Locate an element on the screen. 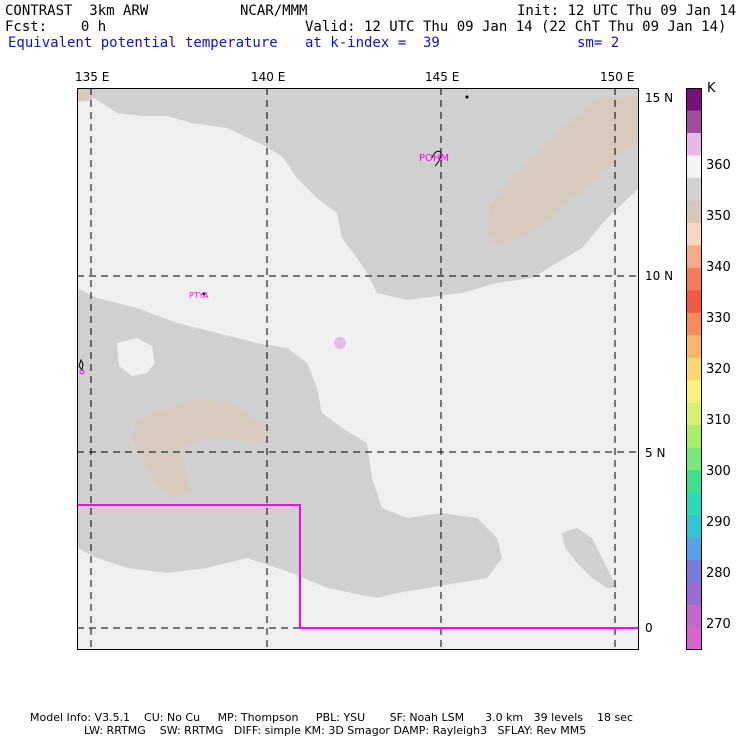 The image size is (740, 740). theta-e-340-center is located at coordinates (202, 448).